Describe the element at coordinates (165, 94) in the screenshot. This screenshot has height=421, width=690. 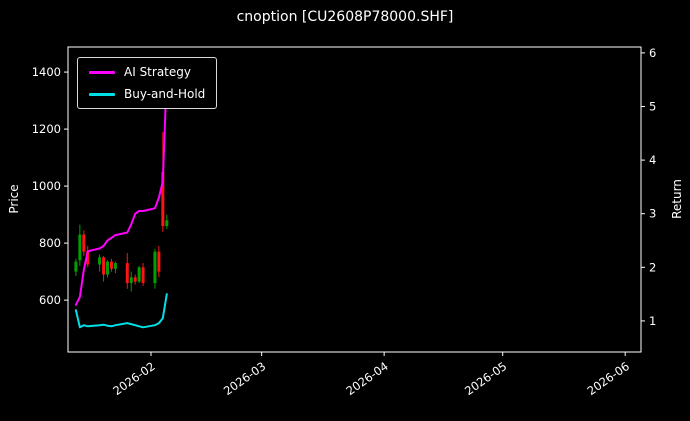
I see `legend-label-buy-and-hold: Buy-and-Hold` at that location.